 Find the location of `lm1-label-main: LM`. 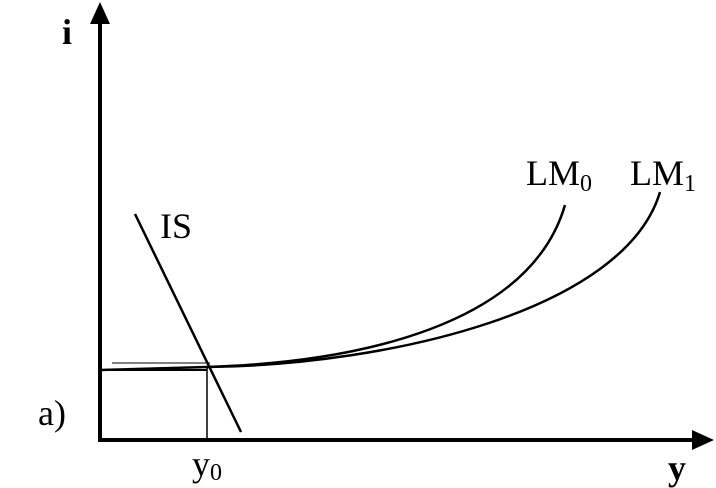

lm1-label-main: LM is located at coordinates (657, 173).